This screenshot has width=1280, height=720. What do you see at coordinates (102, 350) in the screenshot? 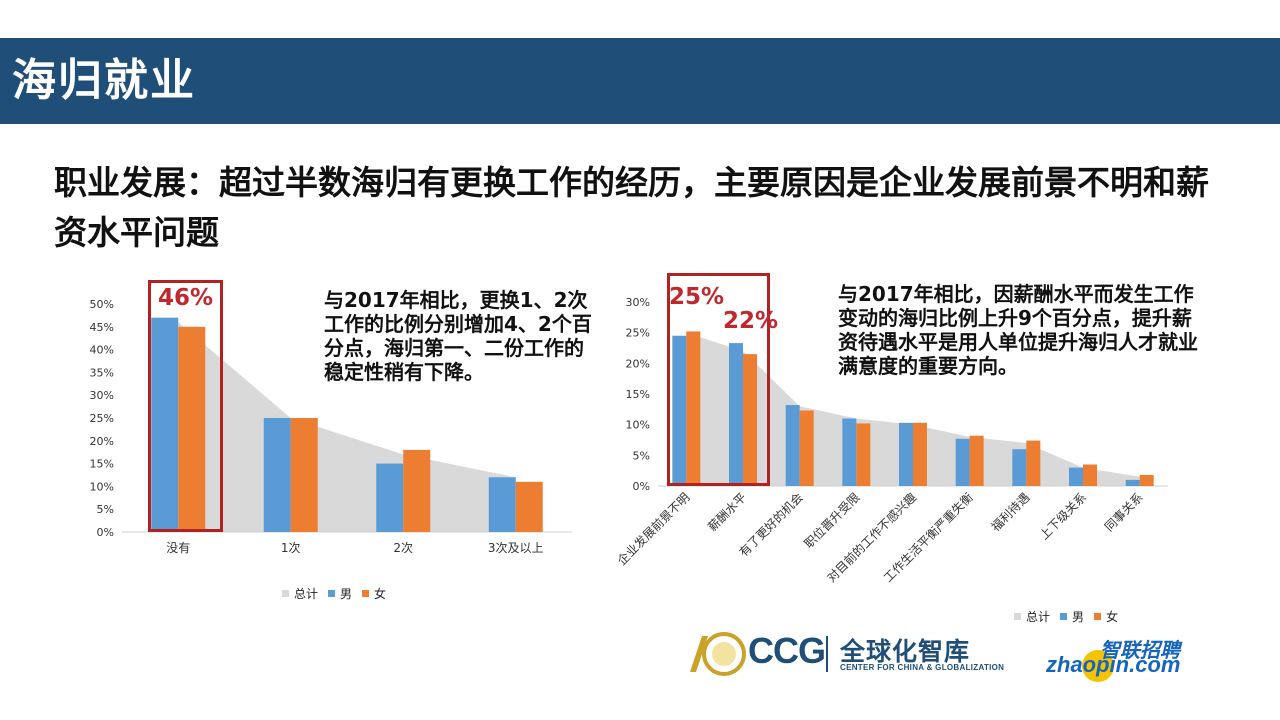
I see `y-tick-label: 40%` at bounding box center [102, 350].